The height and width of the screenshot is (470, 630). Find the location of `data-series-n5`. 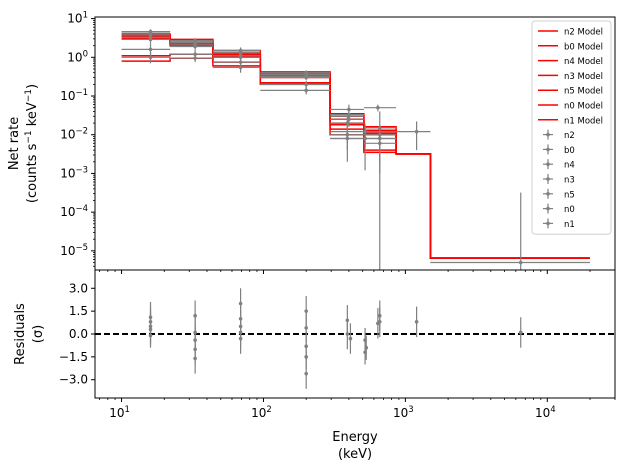

data-series-n5 is located at coordinates (259, 112).